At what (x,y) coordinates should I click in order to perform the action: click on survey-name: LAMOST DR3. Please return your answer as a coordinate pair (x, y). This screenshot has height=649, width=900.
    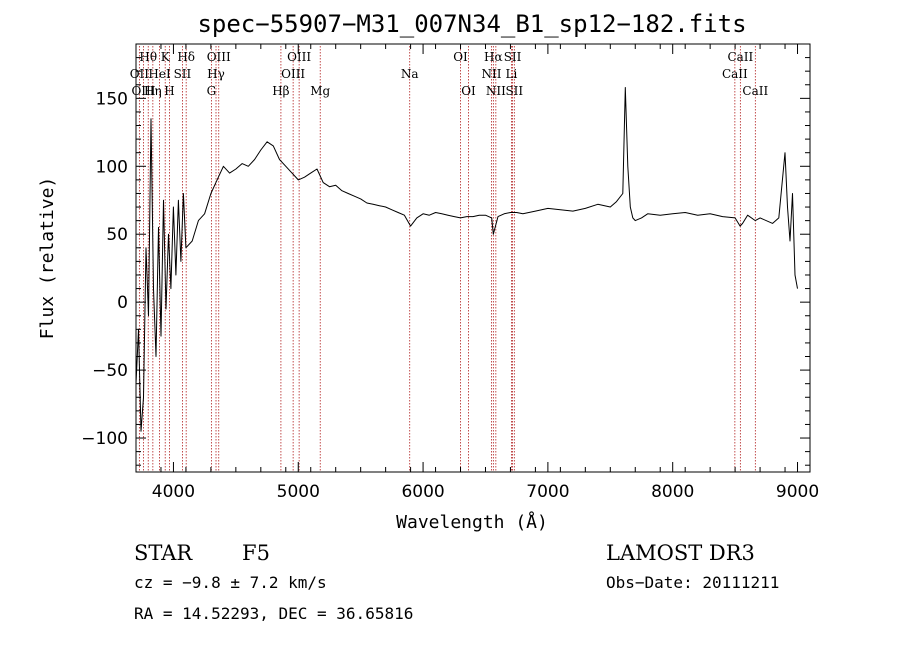
    Looking at the image, I should click on (680, 553).